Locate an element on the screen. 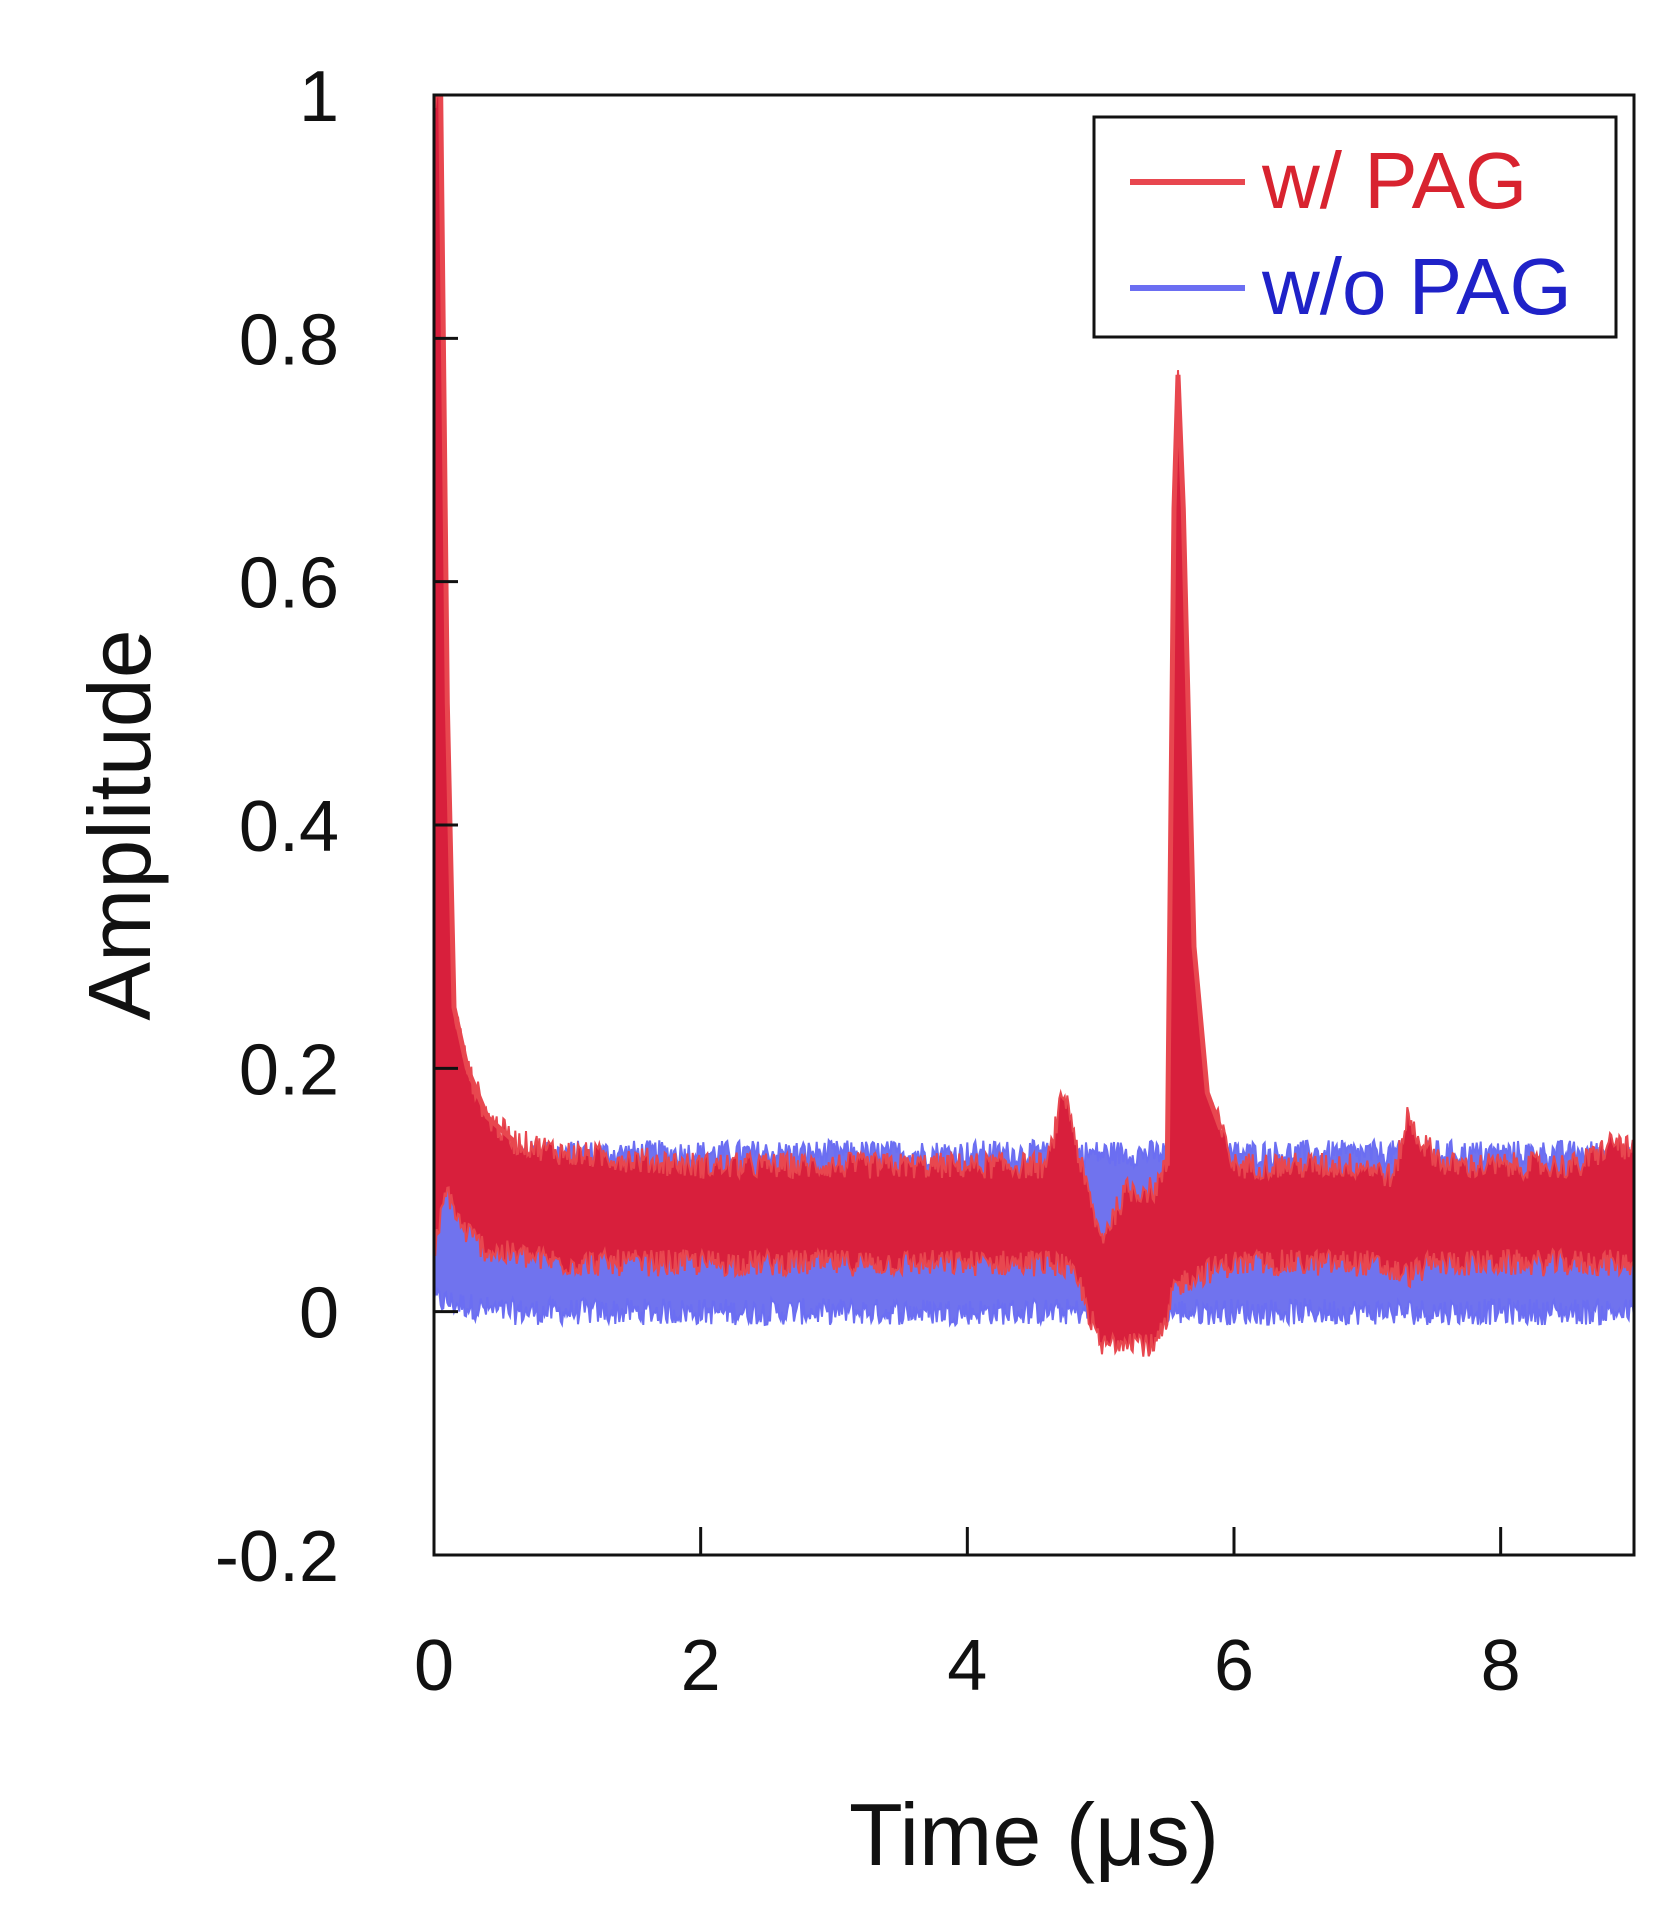 The width and height of the screenshot is (1665, 1920). legend-text-w-o-pag: w/o PAG is located at coordinates (1416, 286).